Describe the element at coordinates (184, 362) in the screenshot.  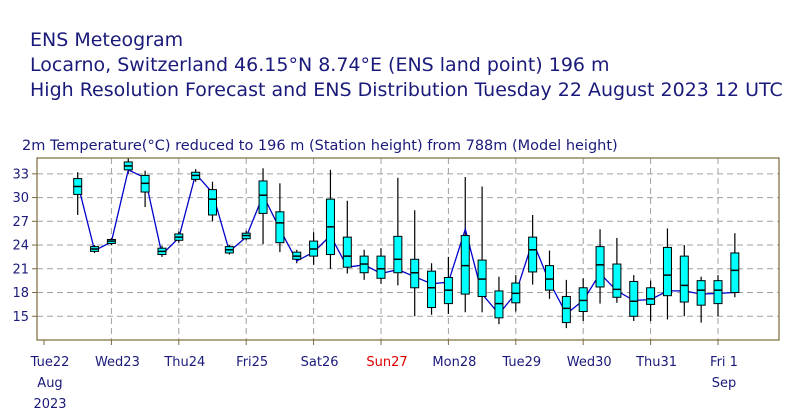
I see `day-label: Thu24` at that location.